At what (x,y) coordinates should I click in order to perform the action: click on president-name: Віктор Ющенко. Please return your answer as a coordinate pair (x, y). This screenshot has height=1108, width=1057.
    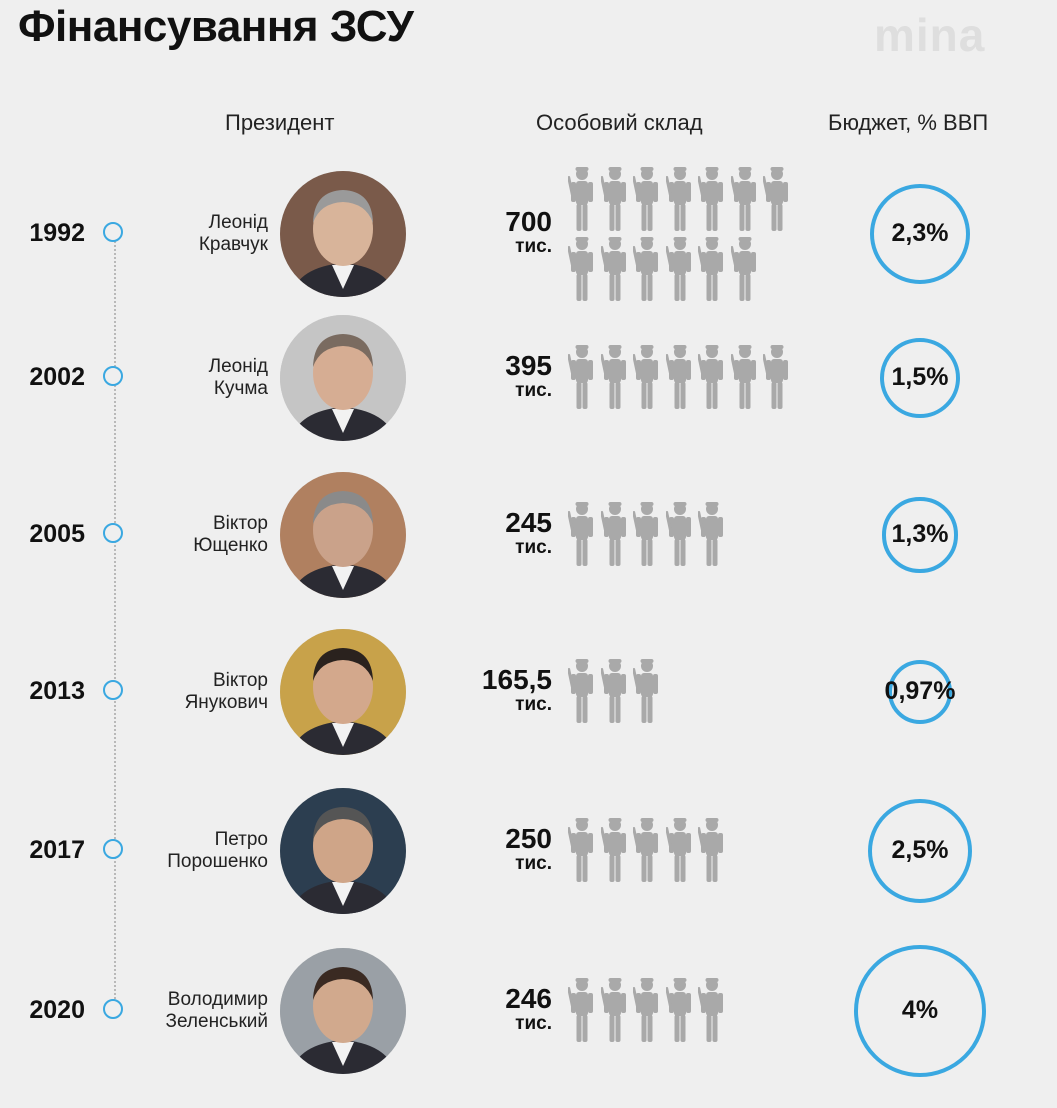
    Looking at the image, I should click on (194, 535).